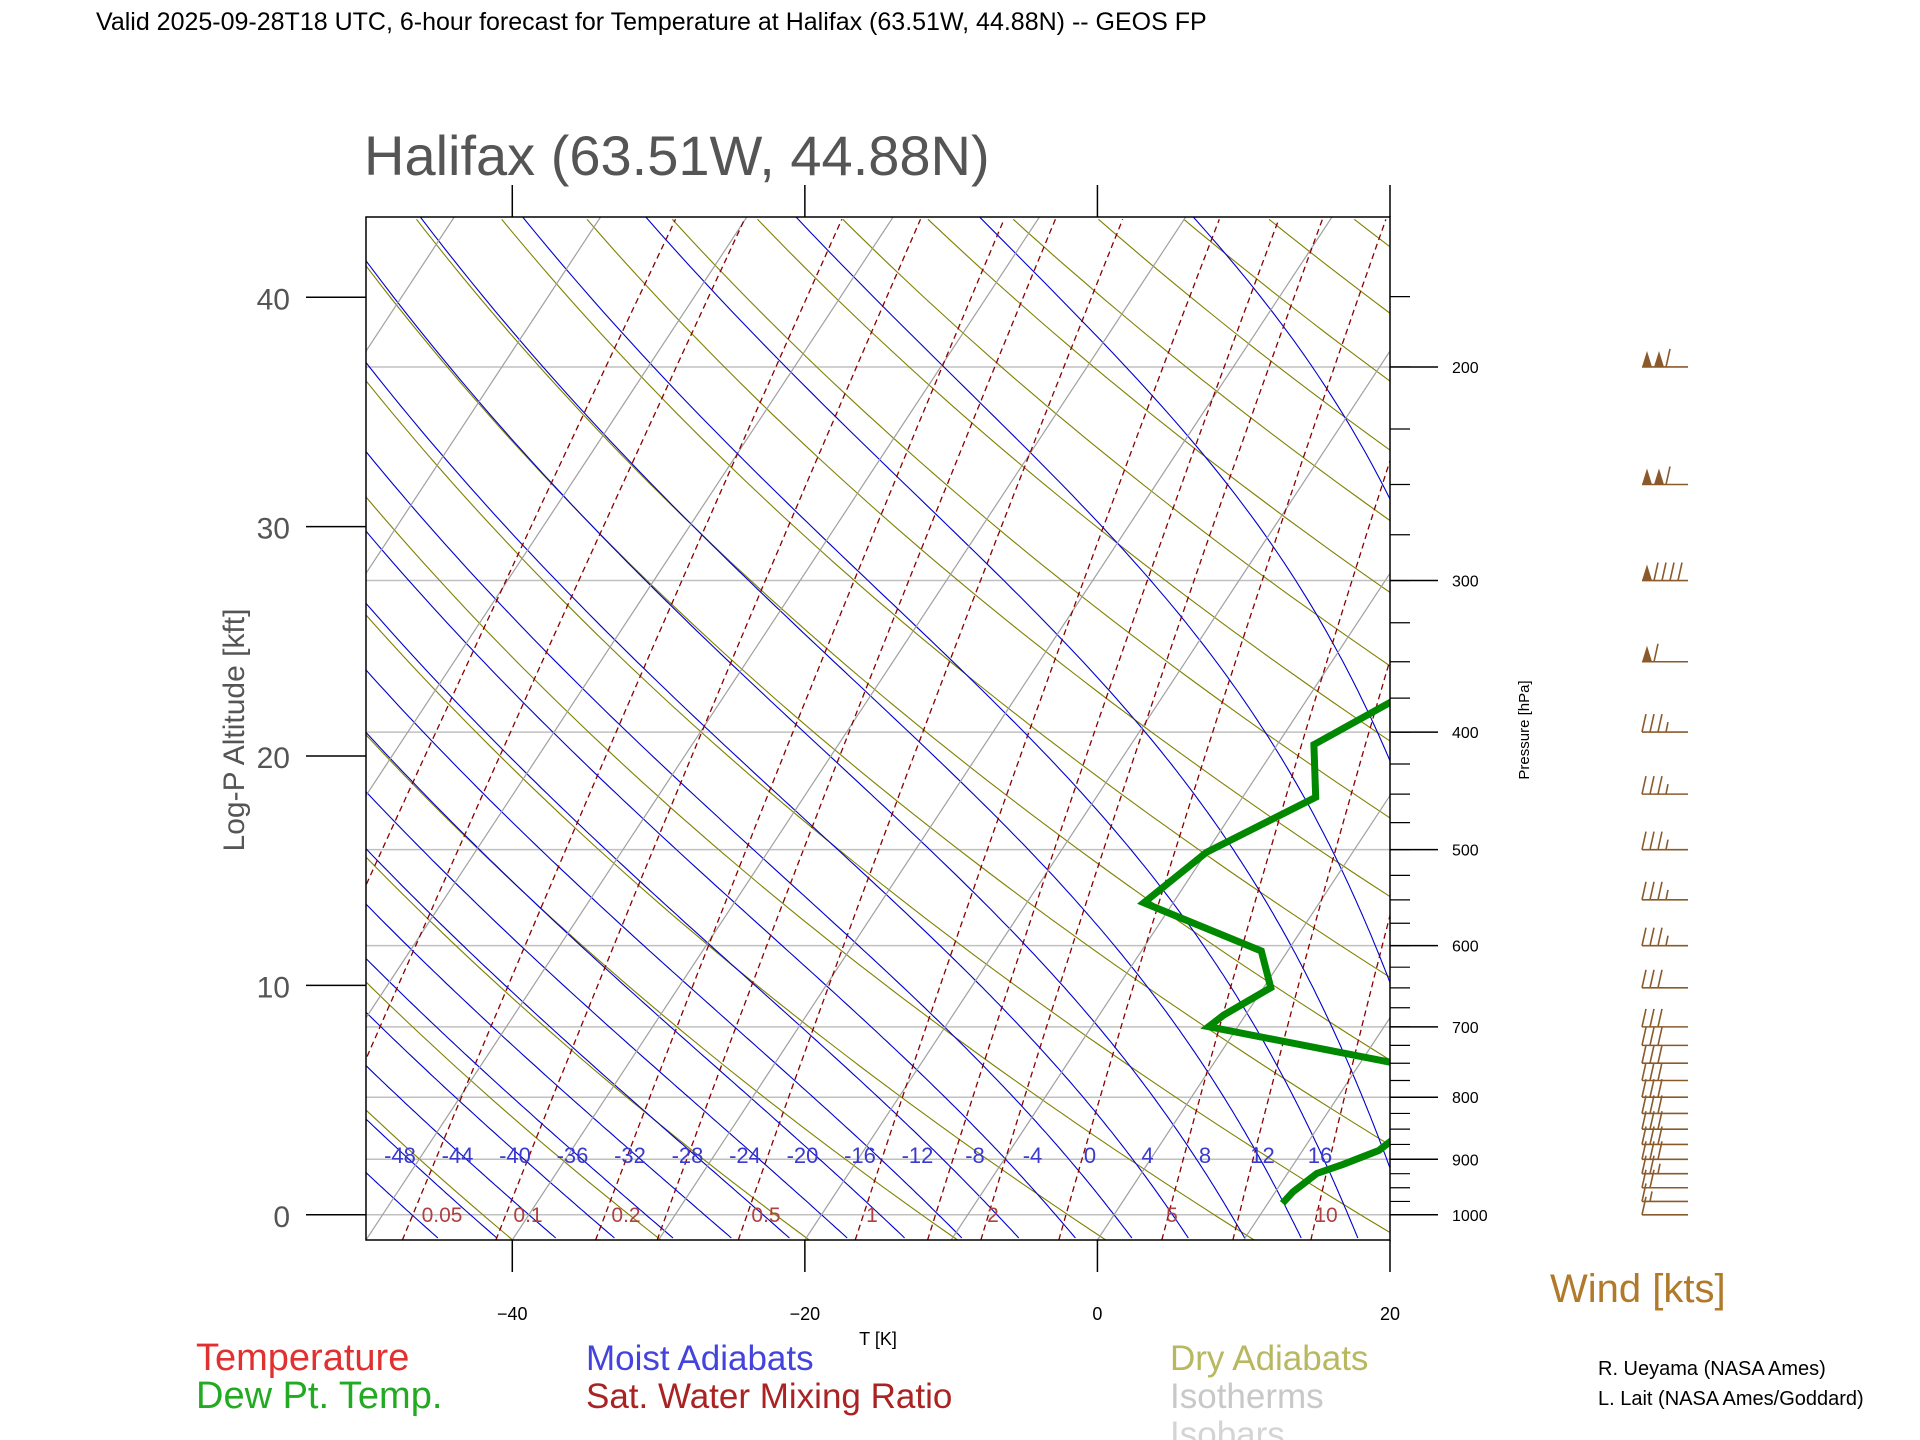 The image size is (1920, 1440). I want to click on pressure-tick-label: 900, so click(1465, 1160).